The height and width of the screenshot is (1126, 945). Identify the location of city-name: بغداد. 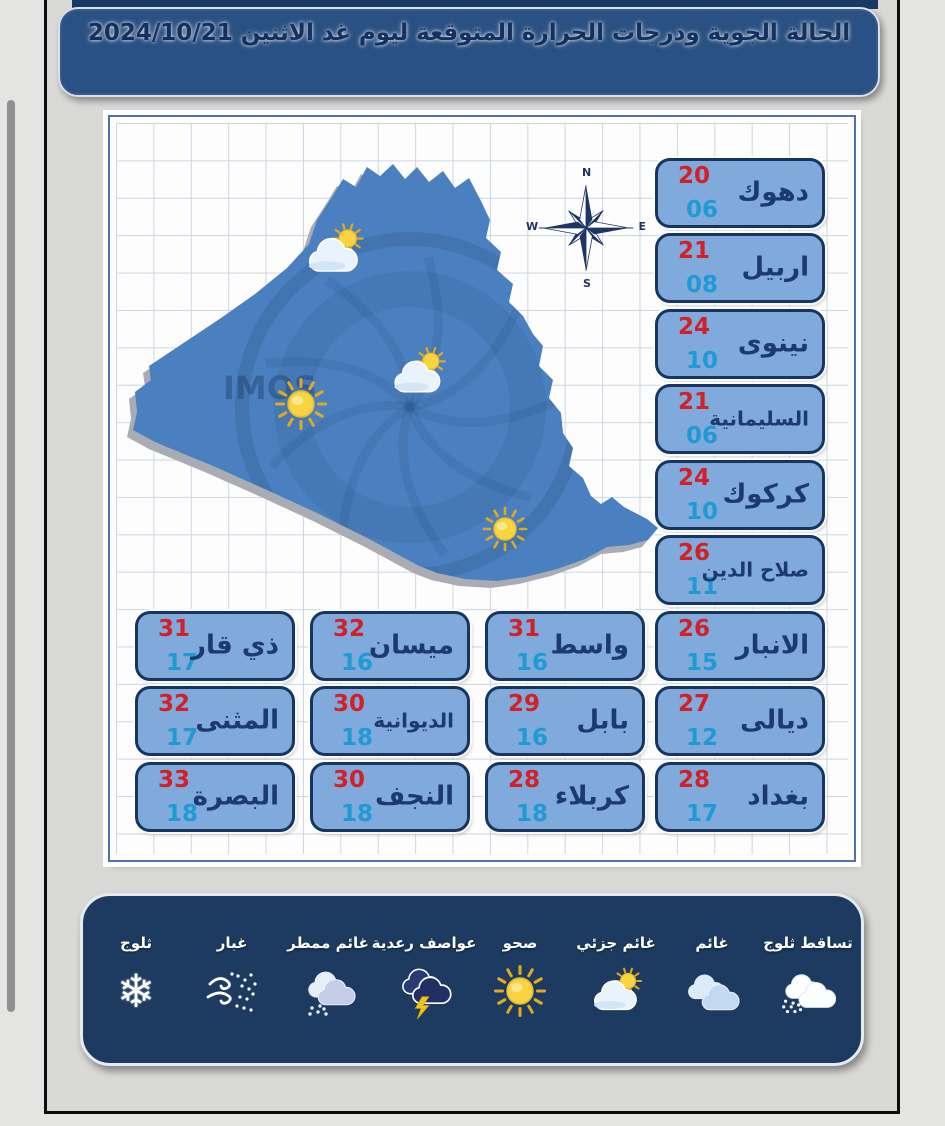
(778, 796).